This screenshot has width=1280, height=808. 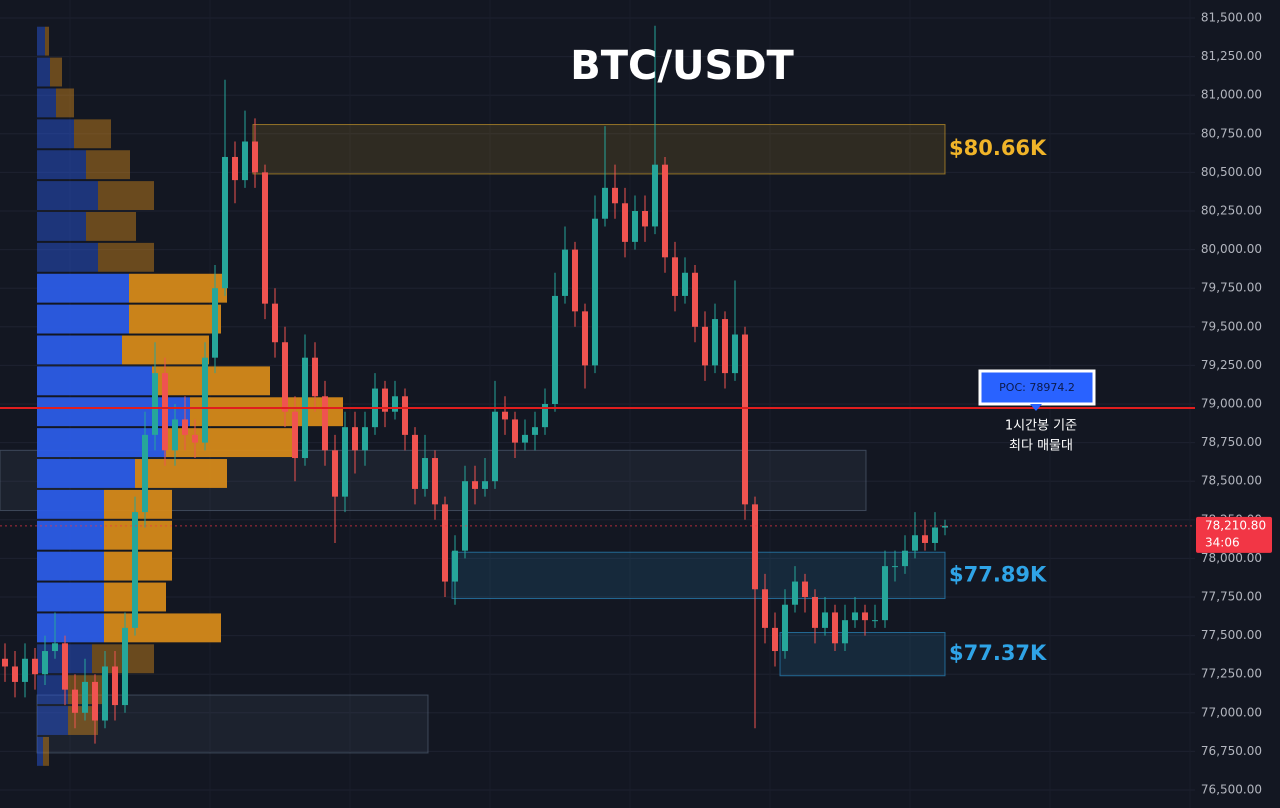 What do you see at coordinates (1231, 404) in the screenshot?
I see `y-tick-label: 79,000.00` at bounding box center [1231, 404].